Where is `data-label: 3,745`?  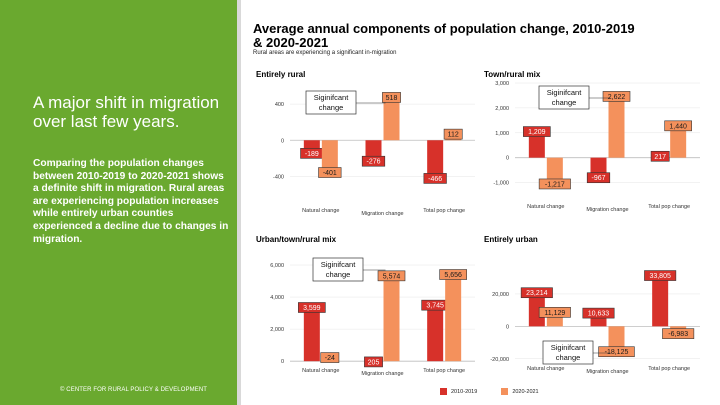 data-label: 3,745 is located at coordinates (435, 306).